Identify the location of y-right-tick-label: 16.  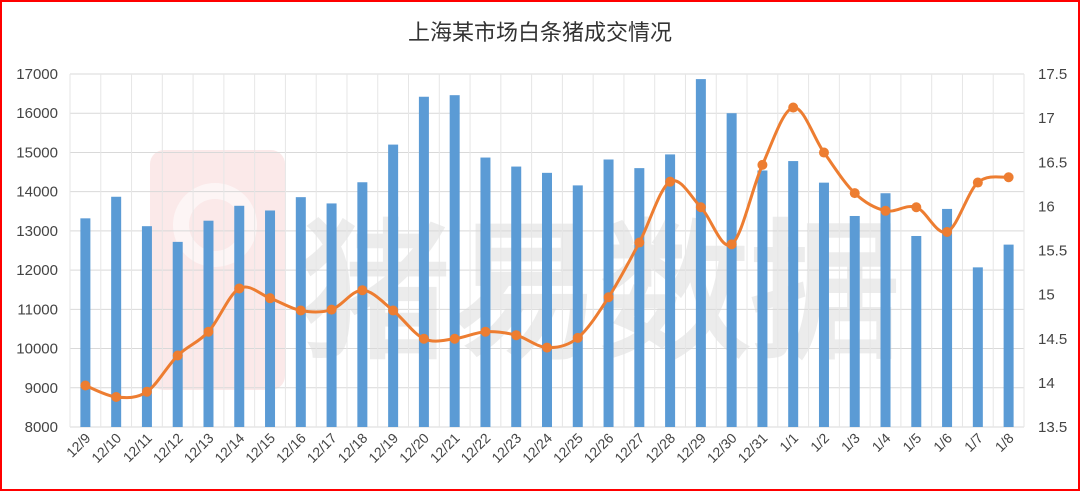
(1046, 206).